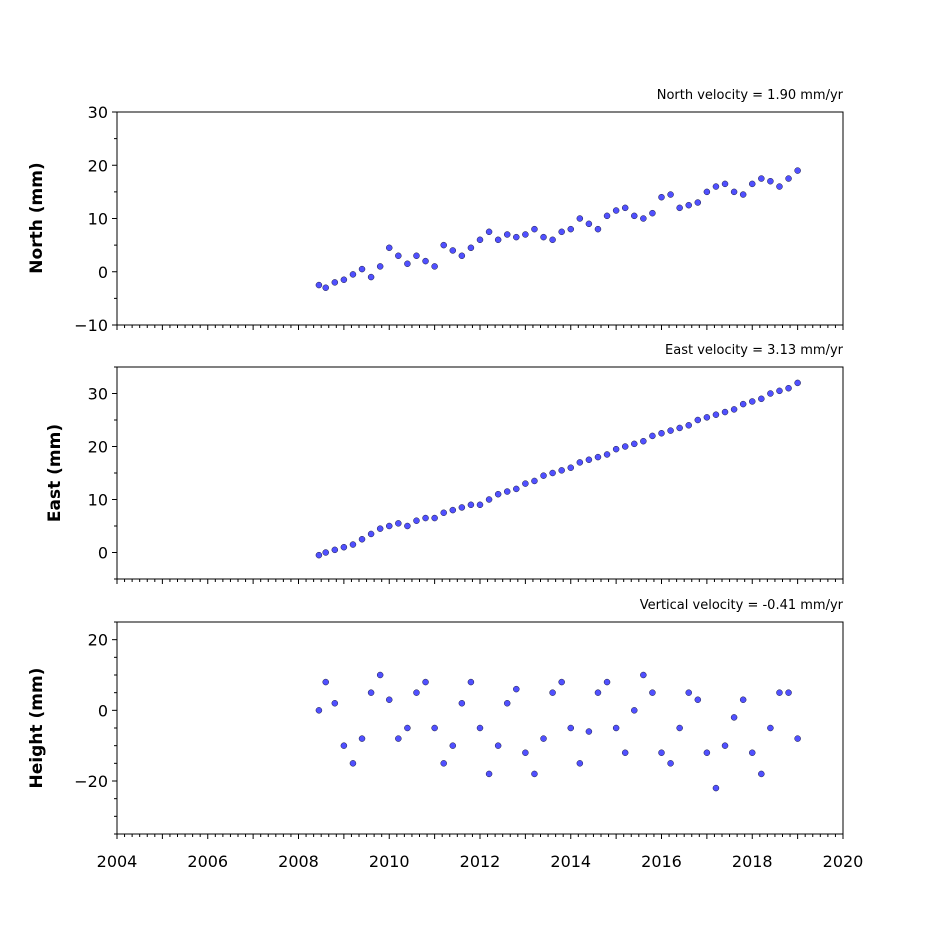 This screenshot has height=937, width=937. Describe the element at coordinates (103, 272) in the screenshot. I see `north-y-tick-label: 0` at that location.